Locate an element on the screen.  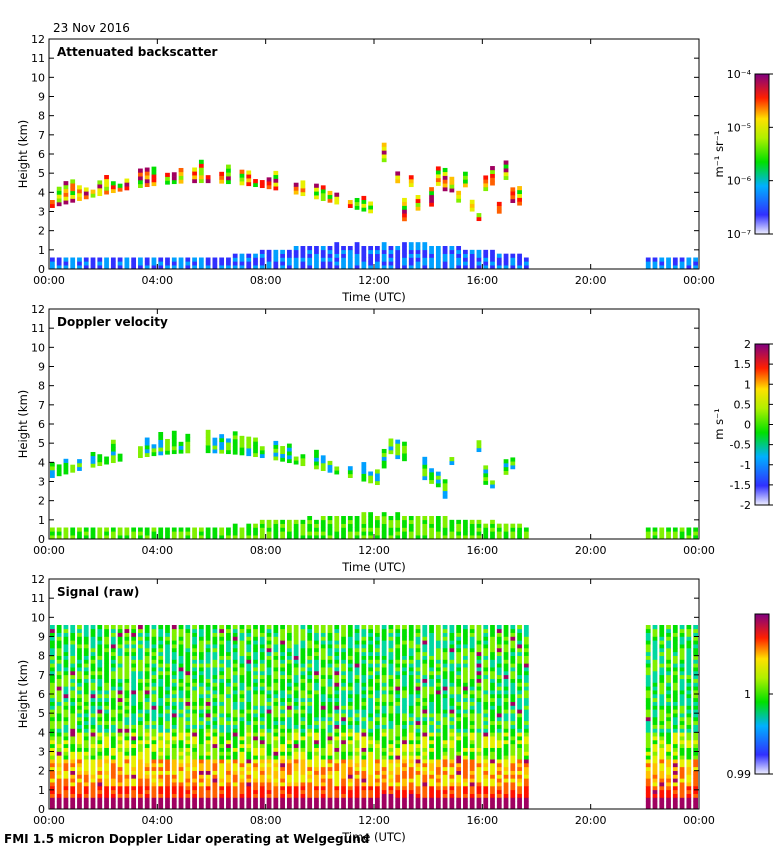
y-tick-label: 12 is located at coordinates (38, 39).